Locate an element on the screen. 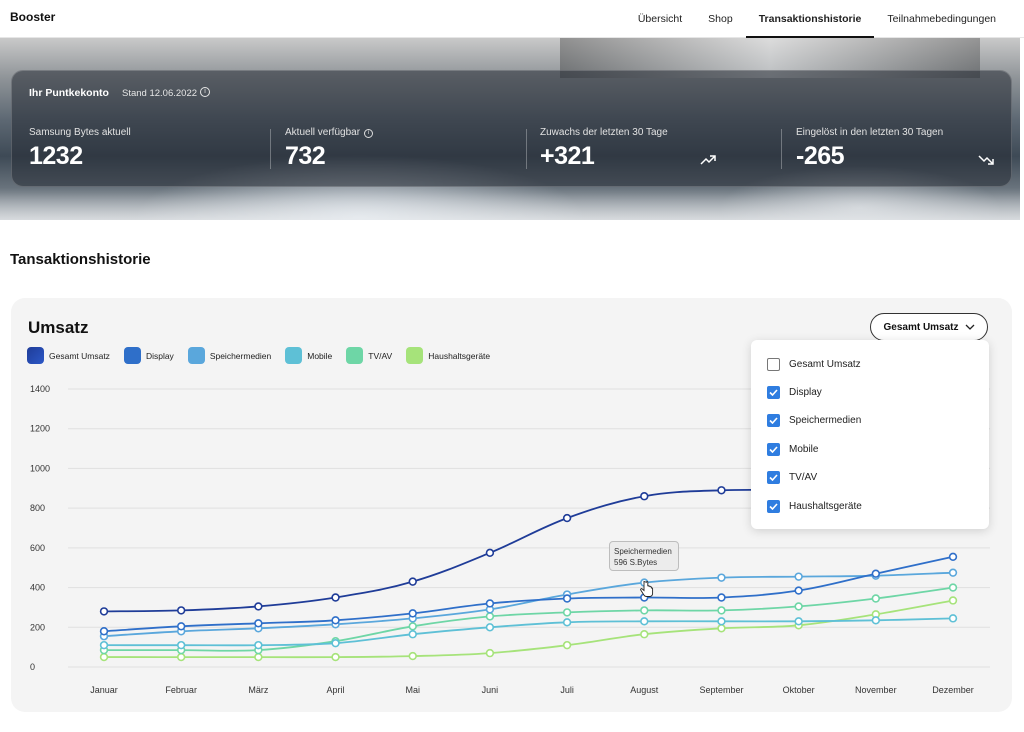  chart-tooltip: Speichermedien 596 S.Bytes is located at coordinates (644, 556).